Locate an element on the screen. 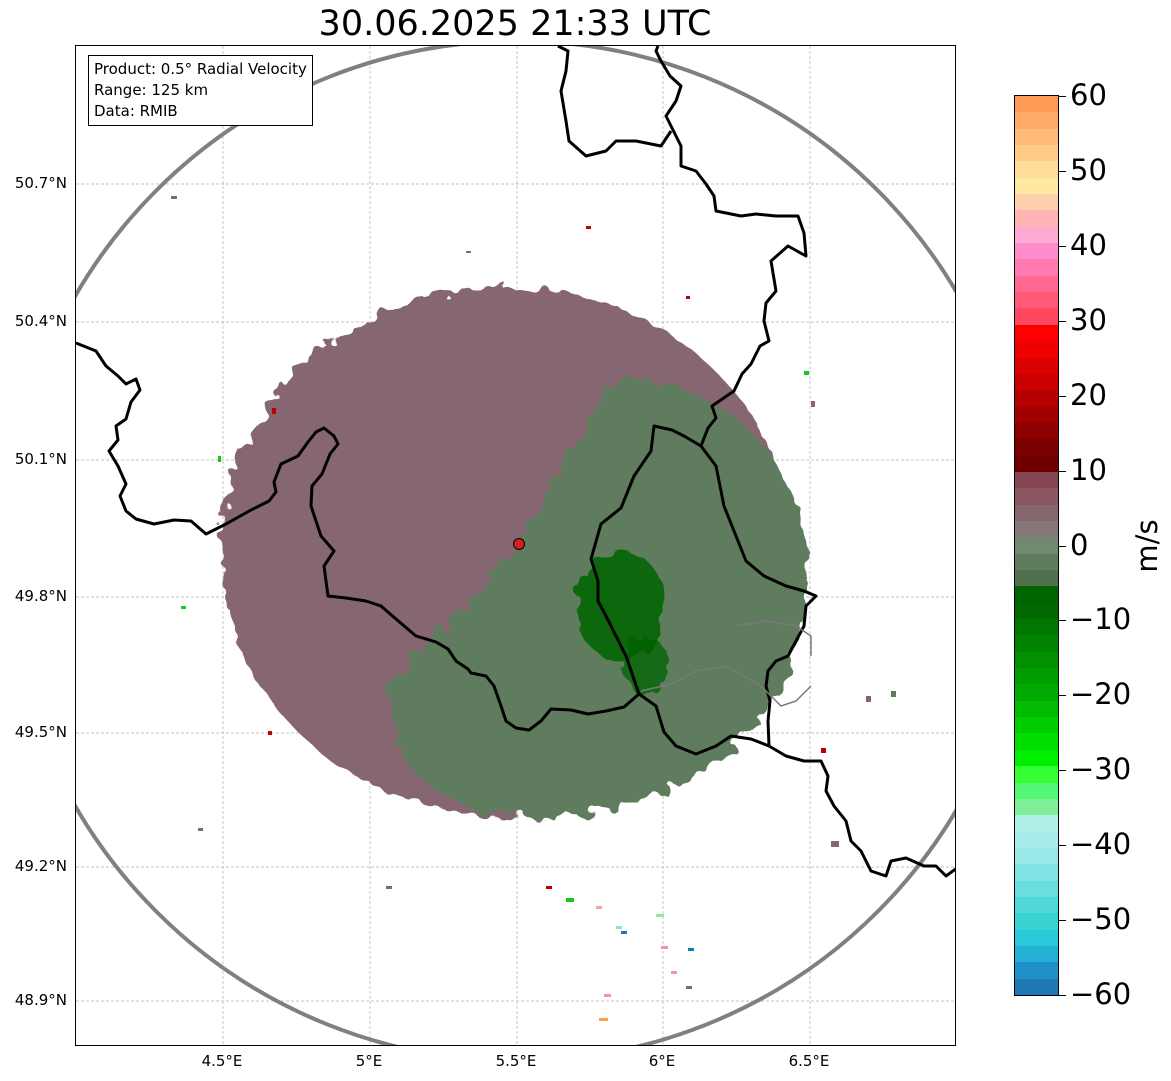 The height and width of the screenshot is (1081, 1171). lat-tick-label: 50.4°N is located at coordinates (40, 321).